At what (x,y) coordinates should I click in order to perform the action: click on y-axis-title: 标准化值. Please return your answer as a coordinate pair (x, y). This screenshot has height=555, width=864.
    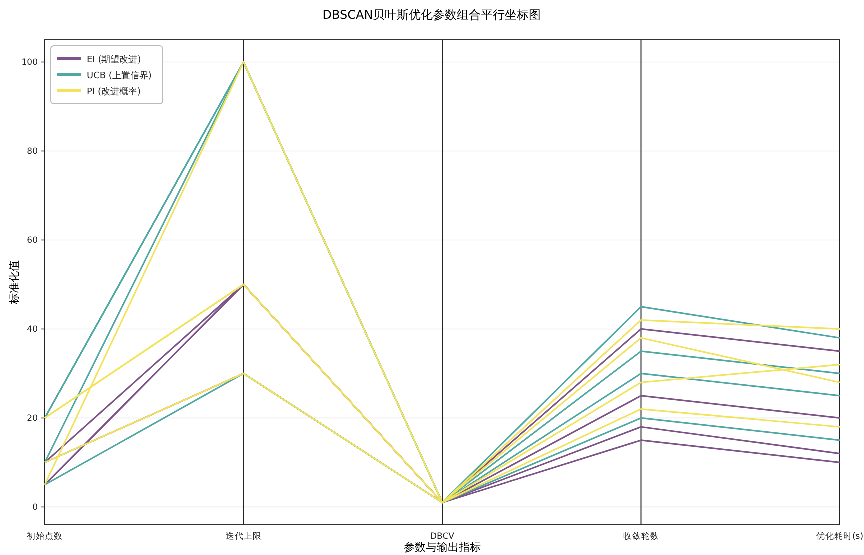
    Looking at the image, I should click on (14, 283).